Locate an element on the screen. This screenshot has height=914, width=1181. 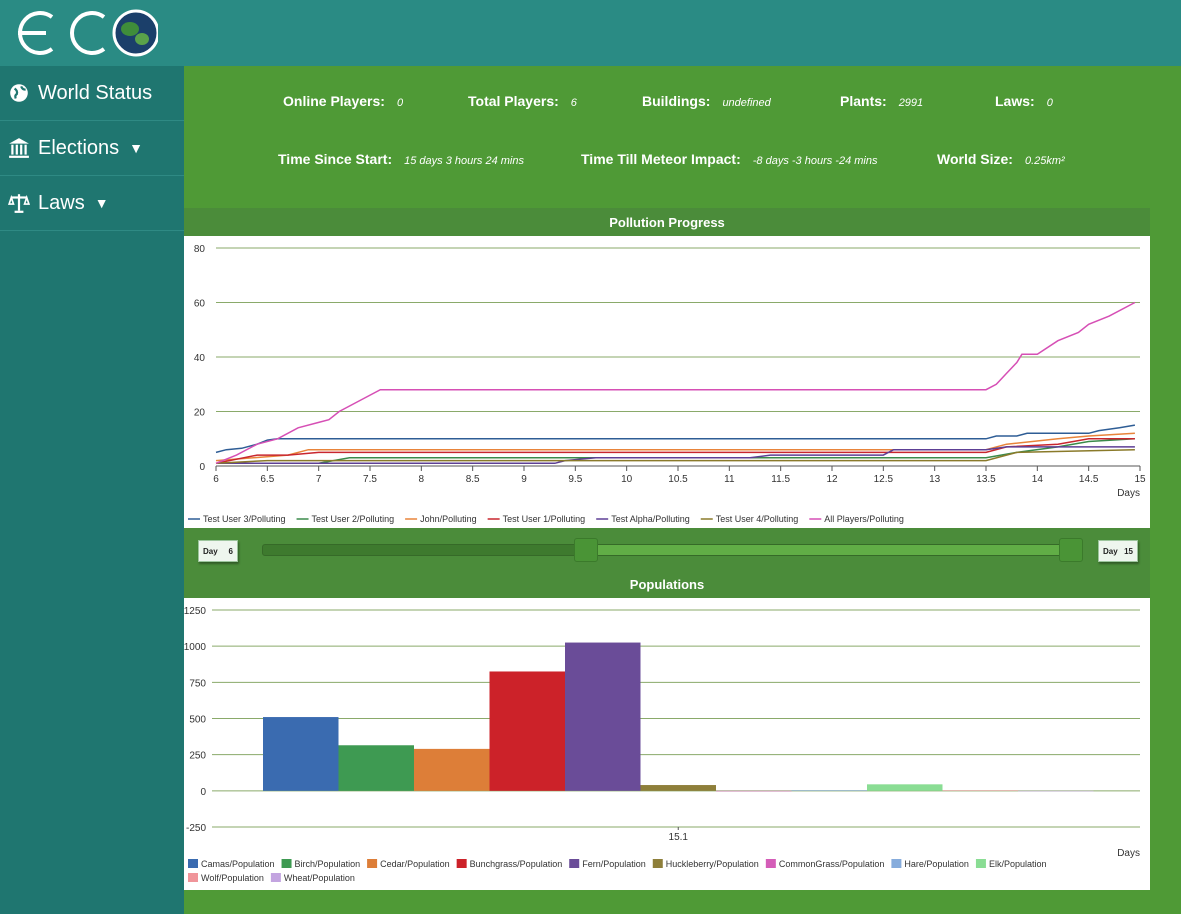
sidebar-item-label: World Status is located at coordinates (95, 92).